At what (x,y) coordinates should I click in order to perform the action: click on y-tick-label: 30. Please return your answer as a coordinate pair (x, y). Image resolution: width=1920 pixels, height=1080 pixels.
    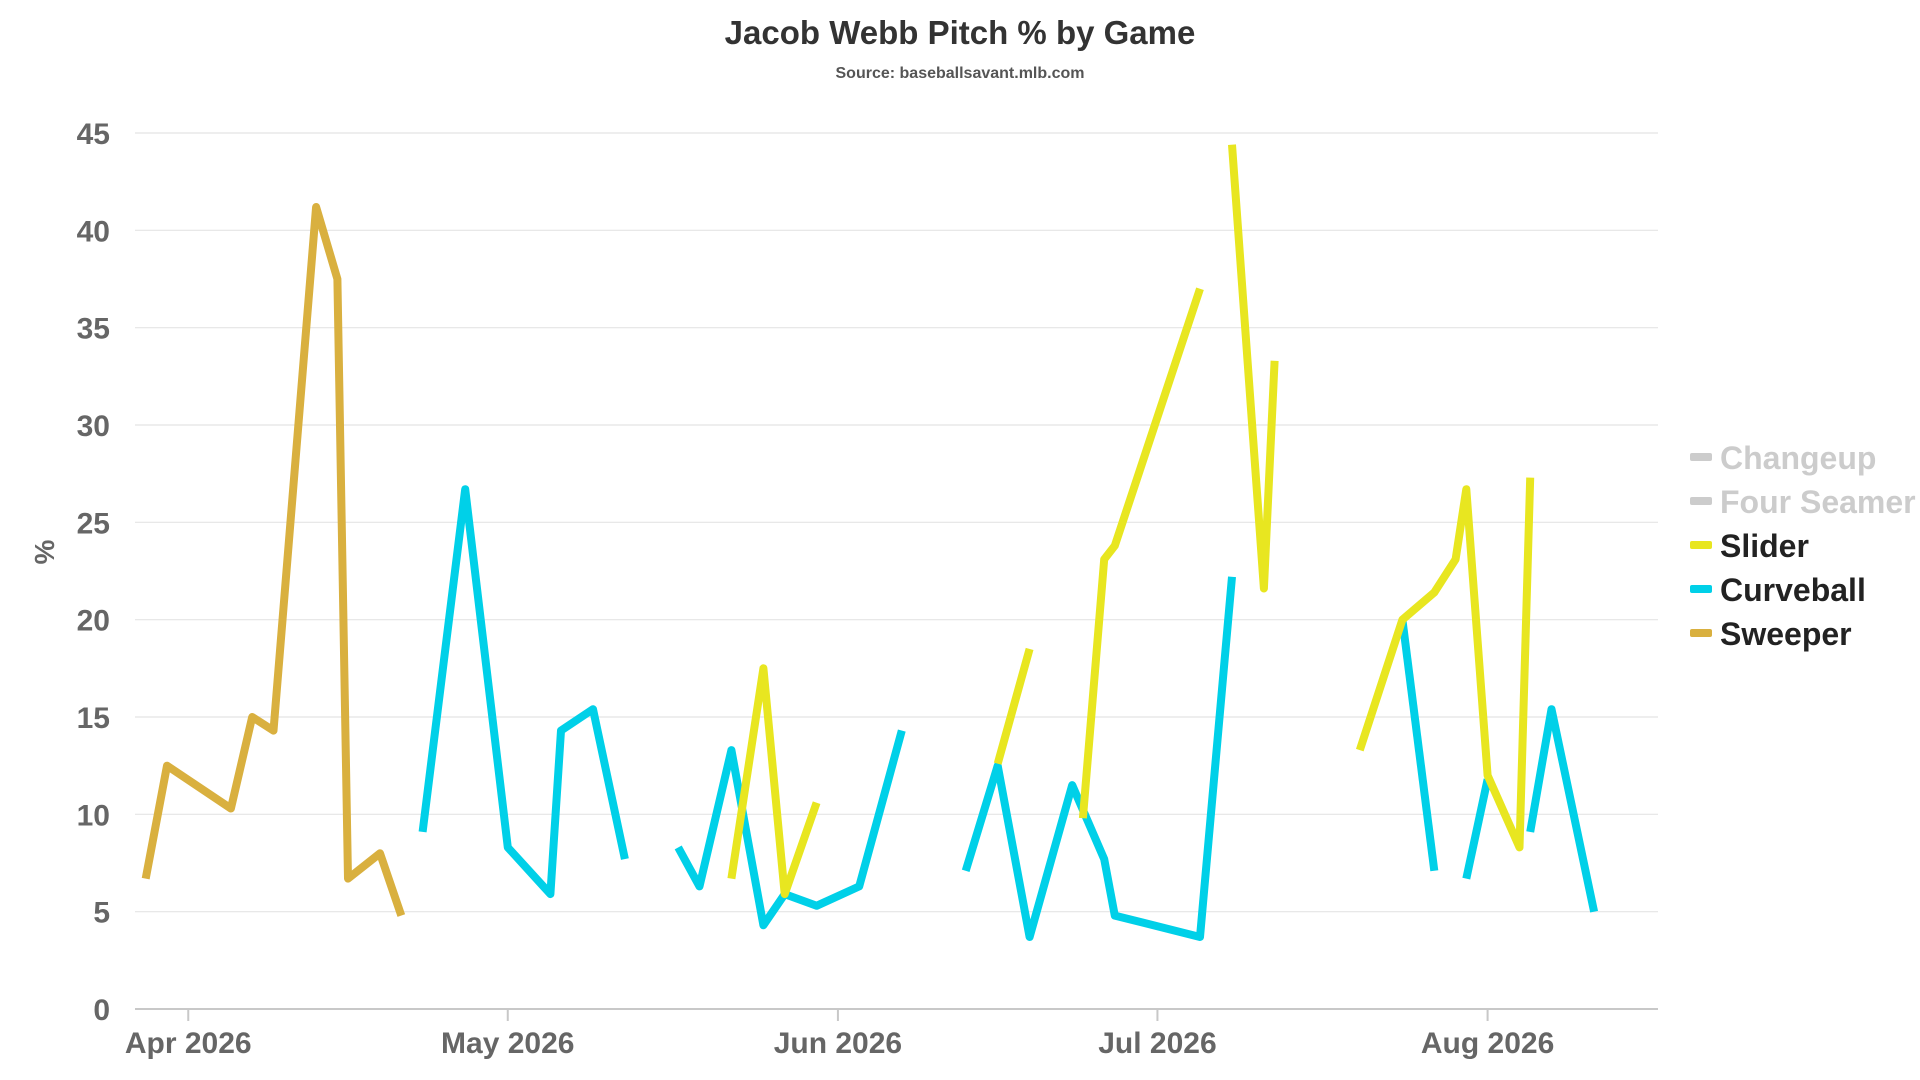
    Looking at the image, I should click on (93, 426).